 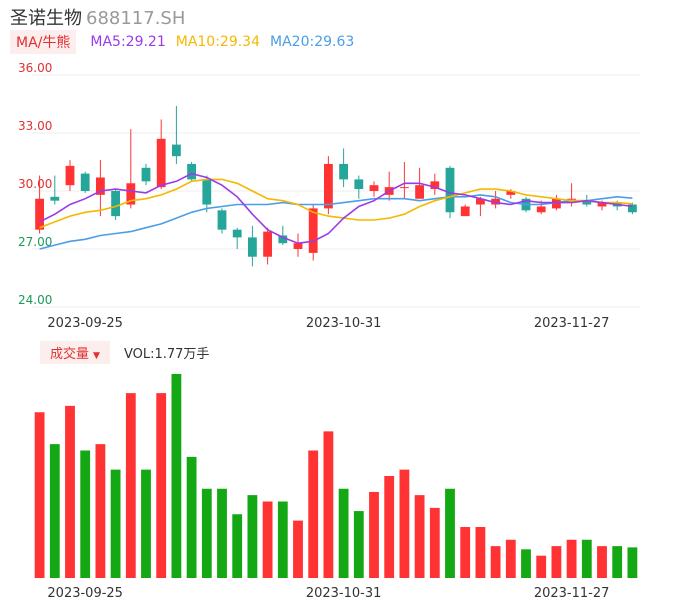 I want to click on ma10-label: MA10:29.34, so click(x=218, y=42).